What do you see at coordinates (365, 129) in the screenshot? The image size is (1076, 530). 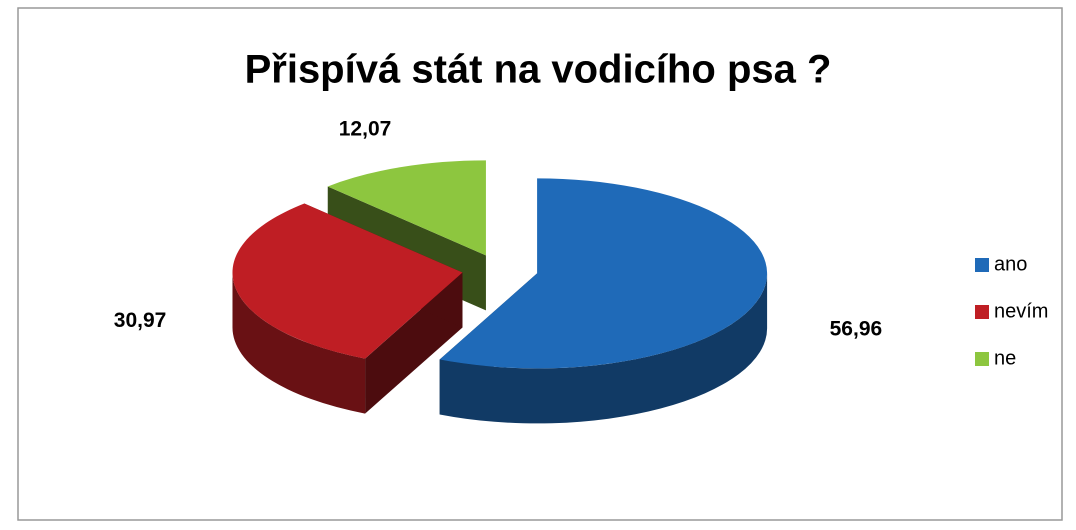 I see `data-label: 12,07` at bounding box center [365, 129].